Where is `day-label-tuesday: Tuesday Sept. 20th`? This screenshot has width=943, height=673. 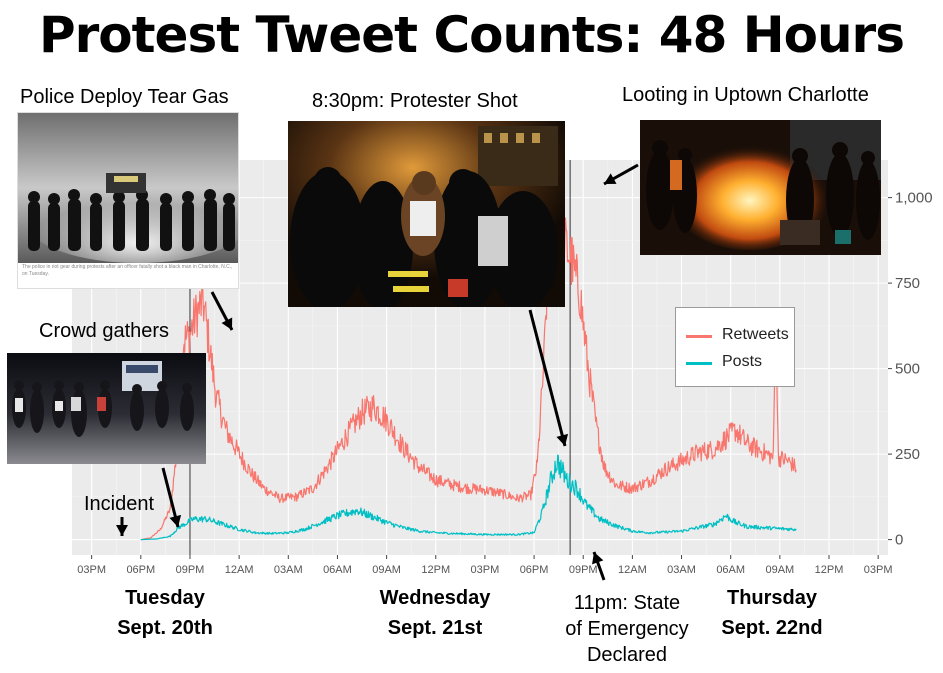 day-label-tuesday: Tuesday Sept. 20th is located at coordinates (165, 613).